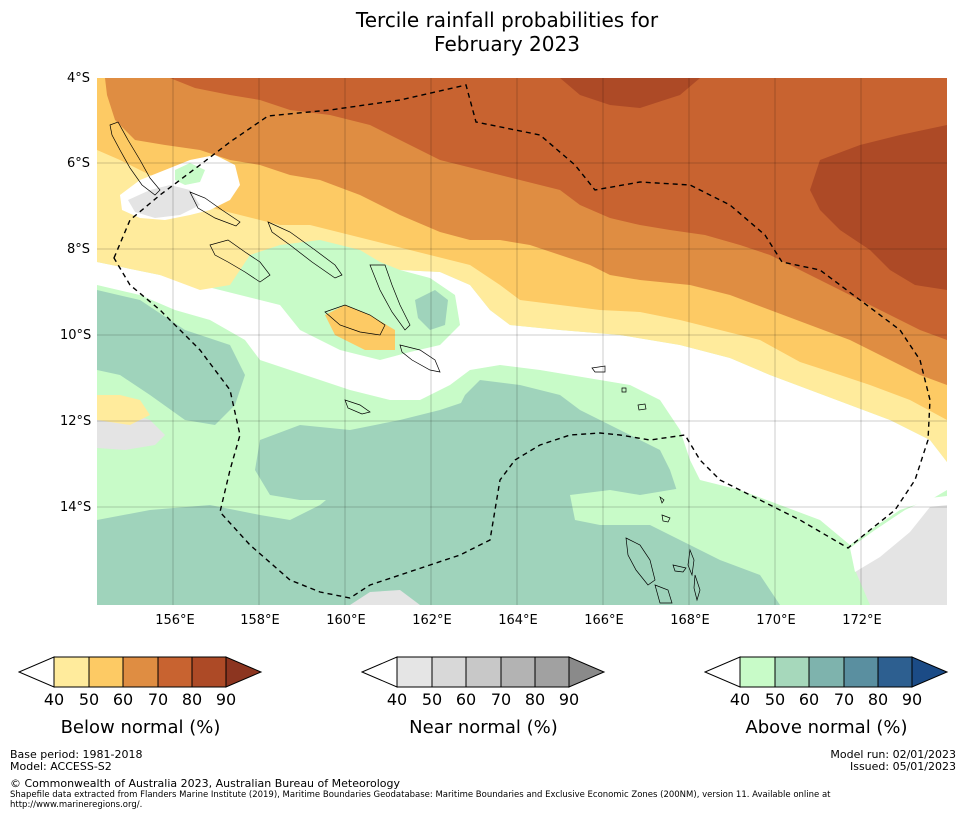 The height and width of the screenshot is (816, 965). Describe the element at coordinates (690, 620) in the screenshot. I see `lon-label-168e: 168°E` at that location.